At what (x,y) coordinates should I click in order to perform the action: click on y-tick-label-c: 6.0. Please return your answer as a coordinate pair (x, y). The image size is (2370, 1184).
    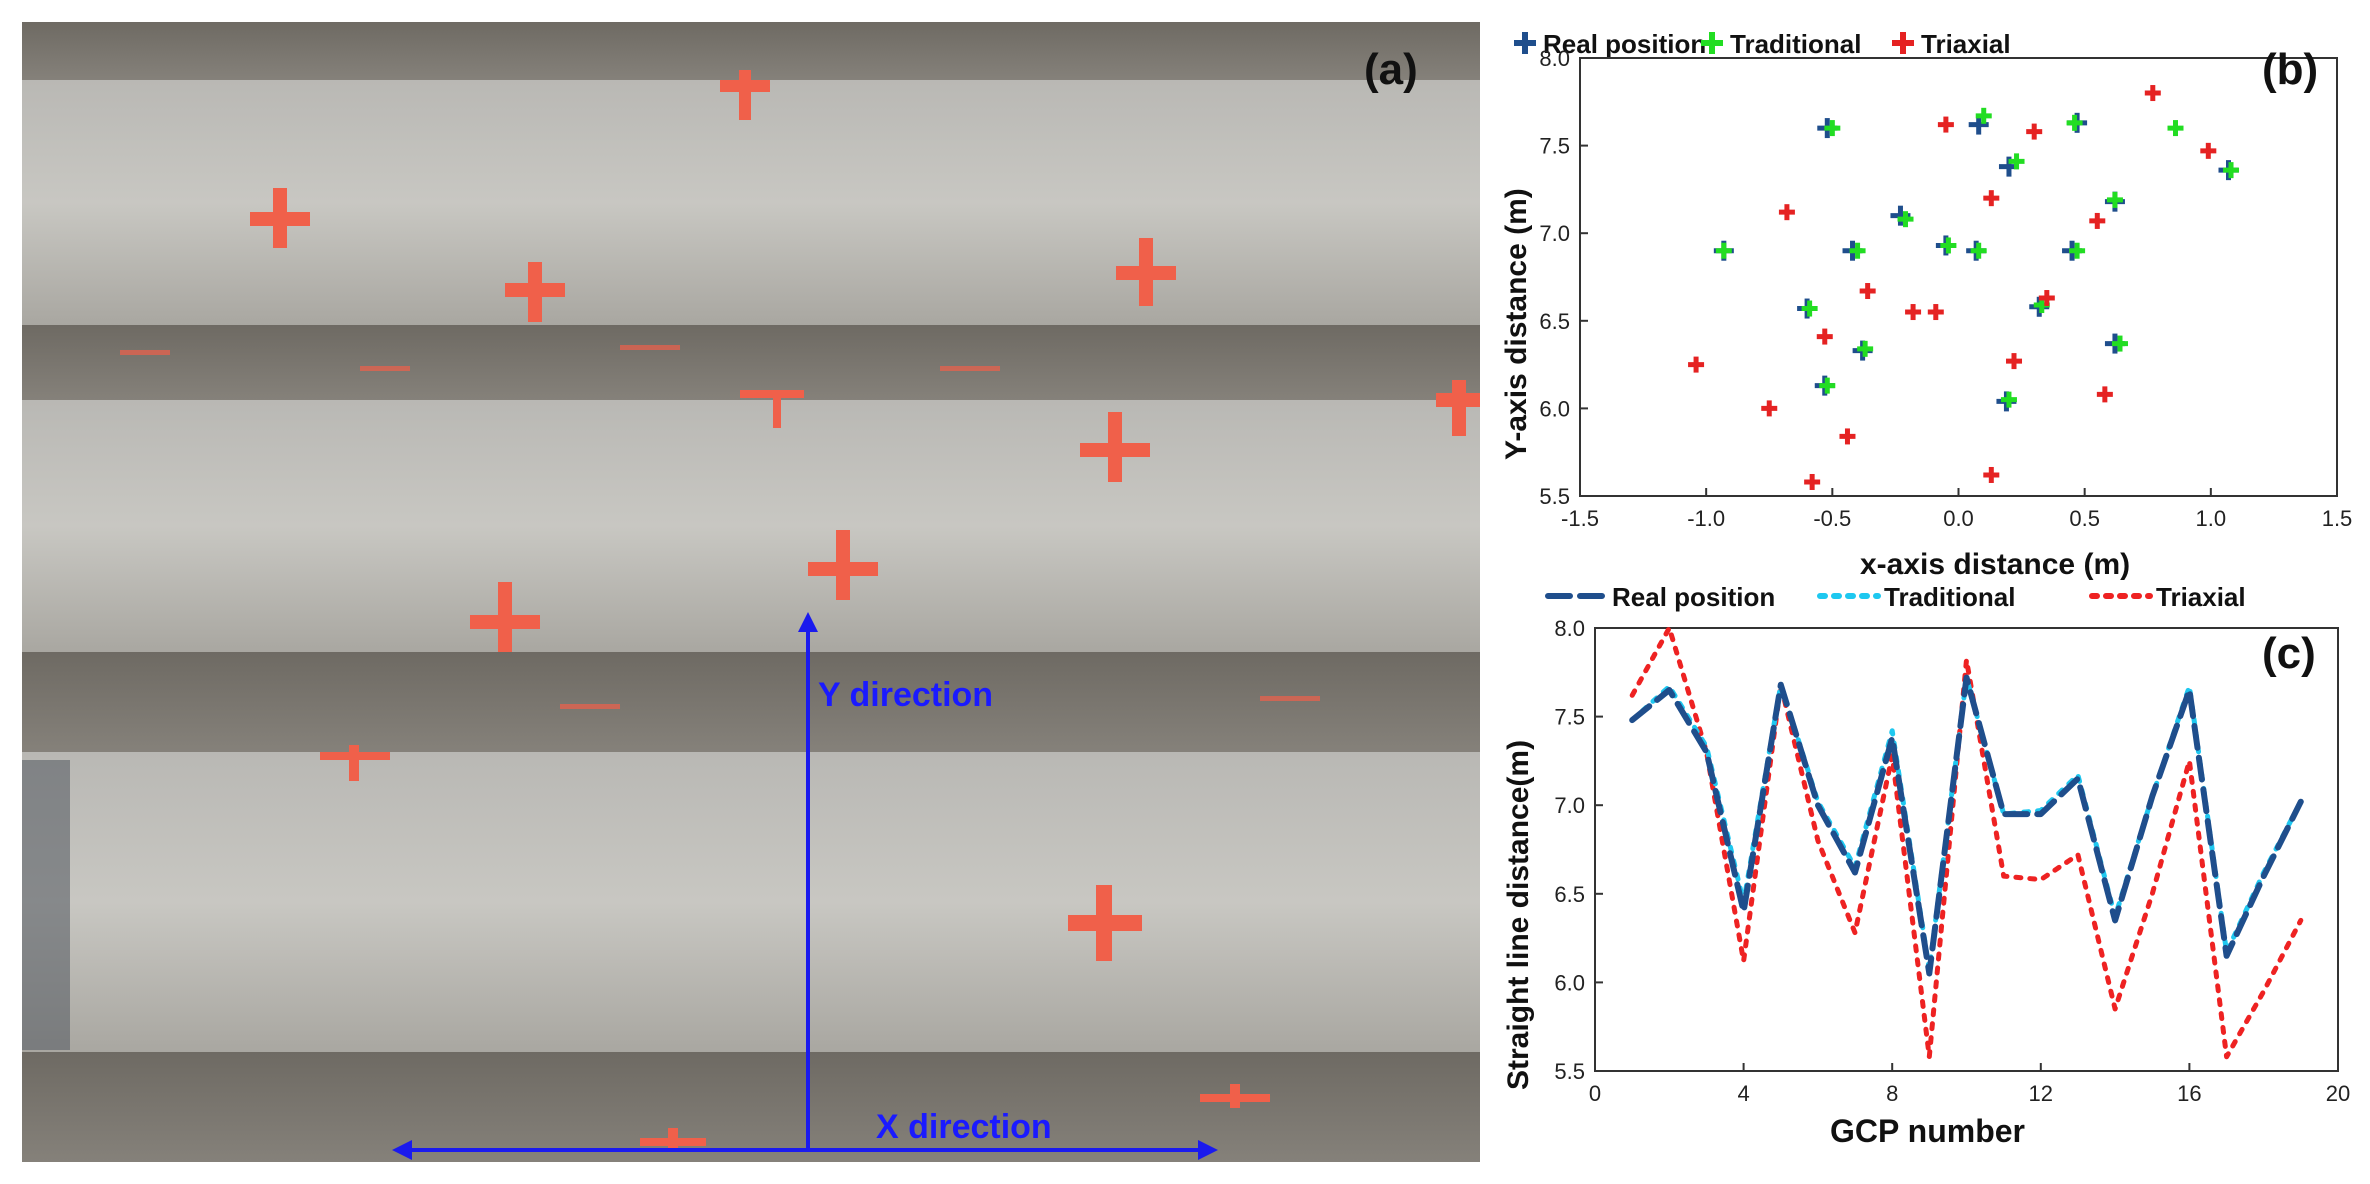
    Looking at the image, I should click on (1569, 982).